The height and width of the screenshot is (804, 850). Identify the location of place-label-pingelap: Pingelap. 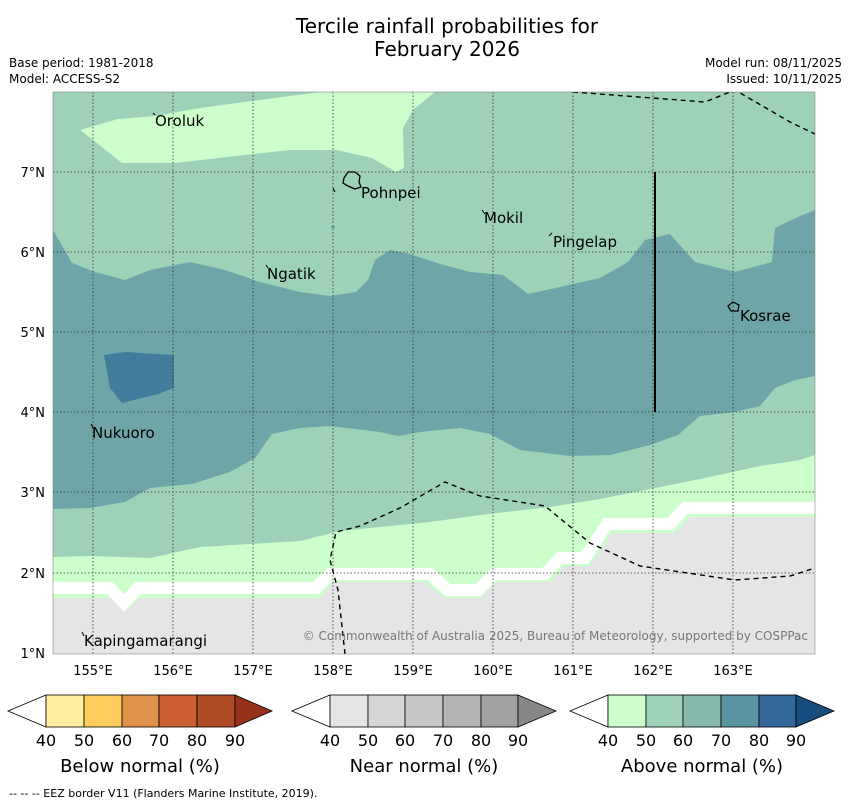
(585, 242).